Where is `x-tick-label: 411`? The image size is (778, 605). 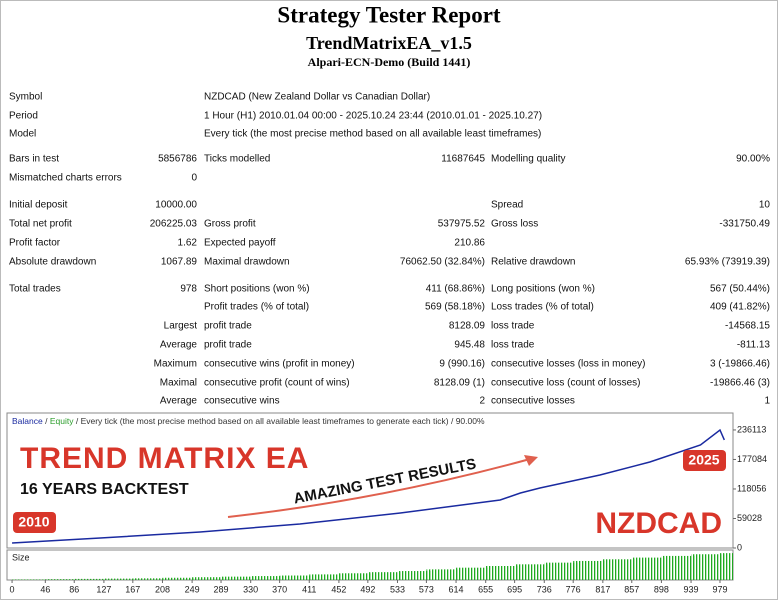 x-tick-label: 411 is located at coordinates (309, 589).